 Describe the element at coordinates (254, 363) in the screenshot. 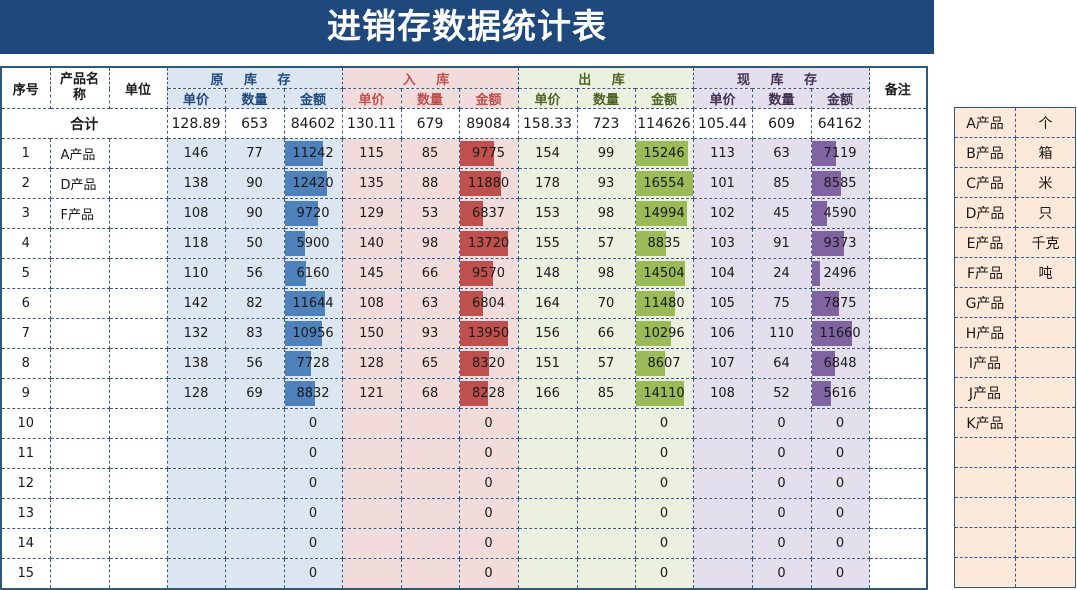

I see `cell-original-qty: 56` at that location.